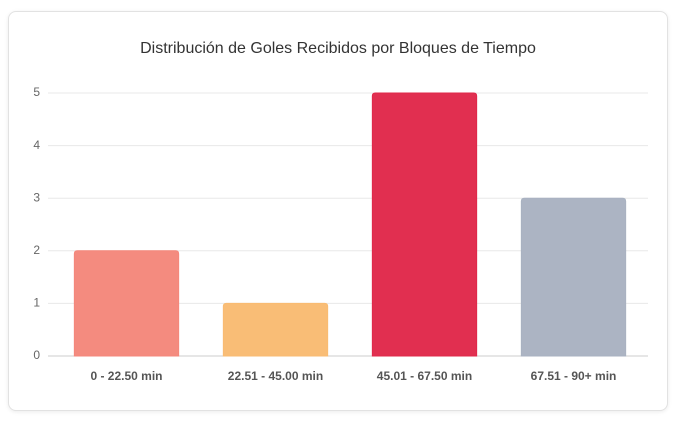  I want to click on y-tick-label: 4, so click(36, 145).